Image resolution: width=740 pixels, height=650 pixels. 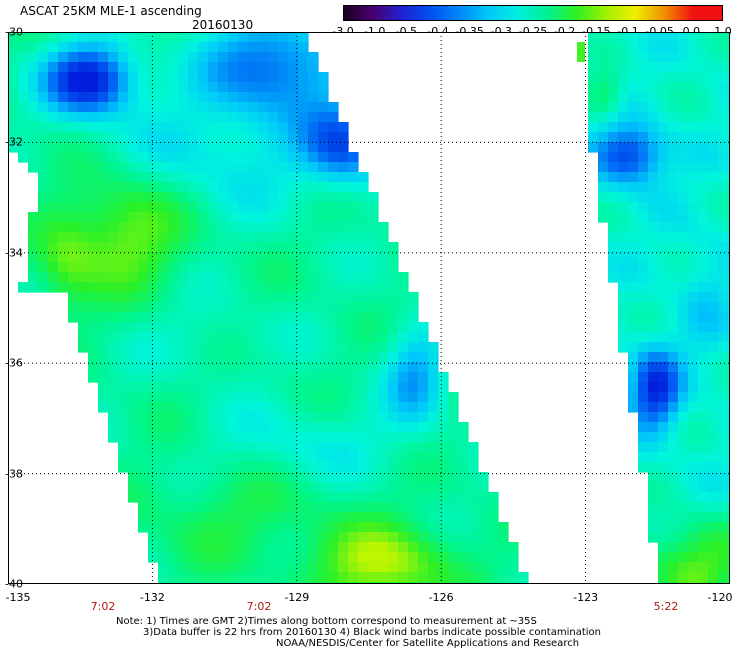 I want to click on longitude-label: -120, so click(x=720, y=597).